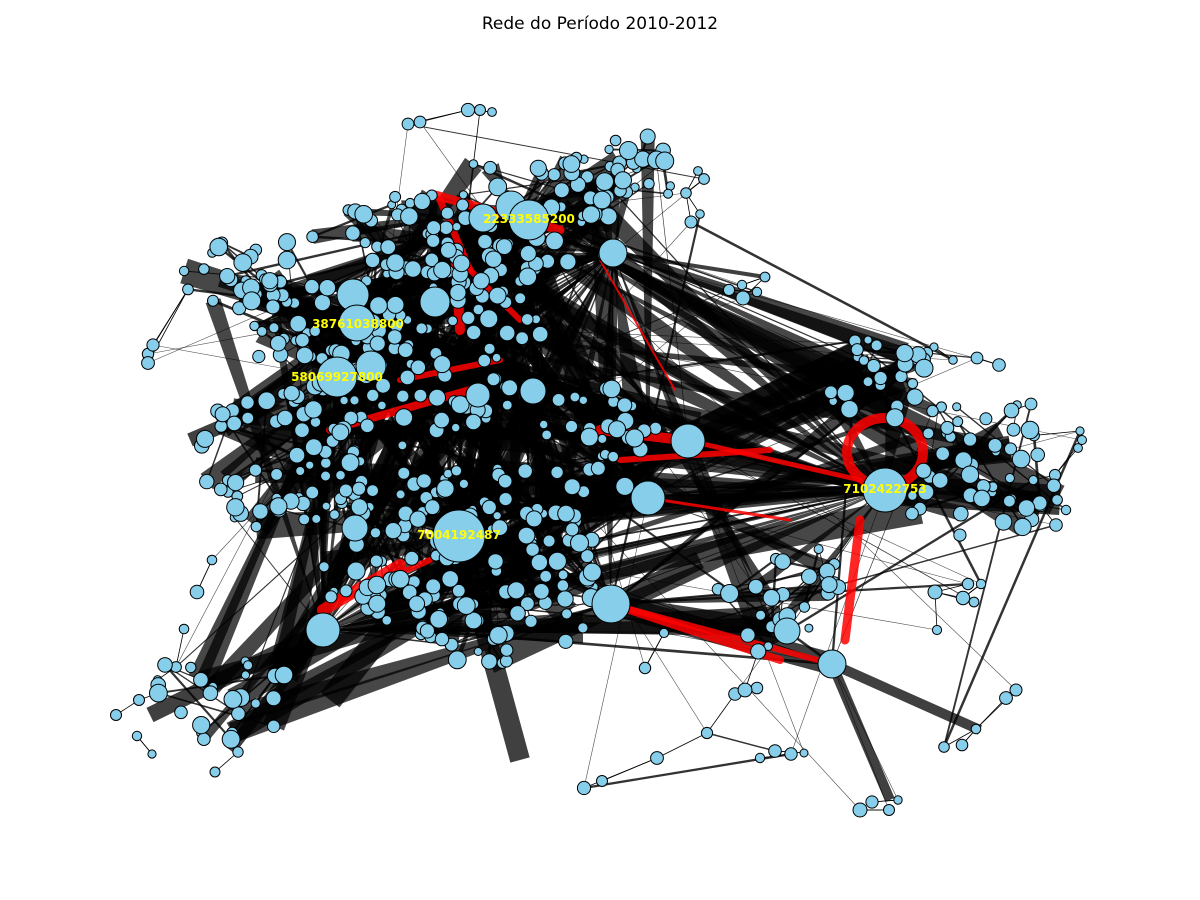 The height and width of the screenshot is (900, 1200). What do you see at coordinates (719, 509) in the screenshot?
I see `highlight-edge` at bounding box center [719, 509].